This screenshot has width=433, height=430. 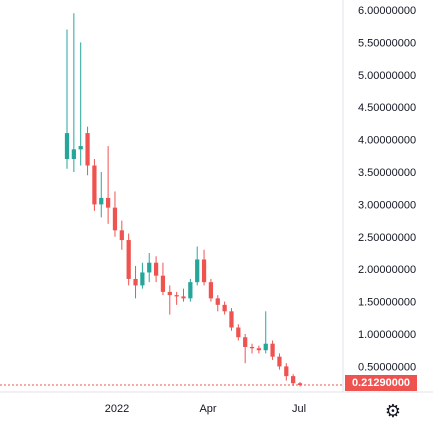 What do you see at coordinates (117, 409) in the screenshot?
I see `x-tick-label: 2022` at bounding box center [117, 409].